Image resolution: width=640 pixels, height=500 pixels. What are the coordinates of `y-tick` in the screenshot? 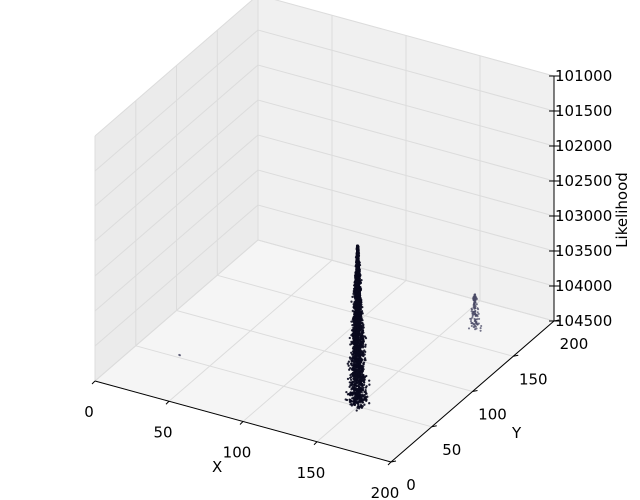 It's located at (516, 355).